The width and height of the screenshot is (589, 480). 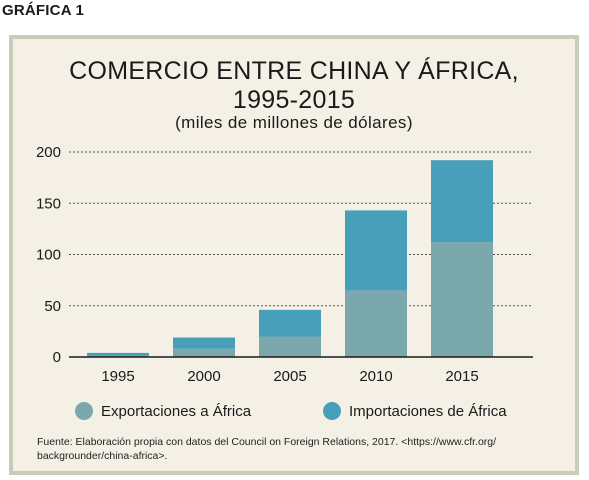 I want to click on x-tick-label: 2005, so click(x=289, y=376).